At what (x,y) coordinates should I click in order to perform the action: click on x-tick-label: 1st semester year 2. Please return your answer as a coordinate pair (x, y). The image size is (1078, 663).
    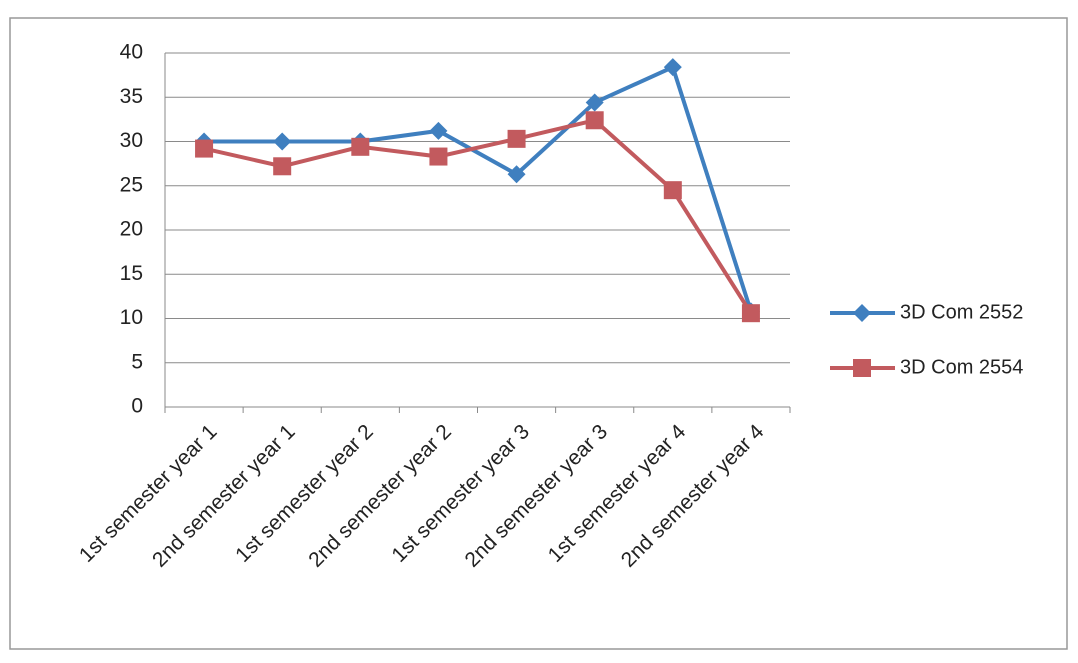
    Looking at the image, I should click on (304, 493).